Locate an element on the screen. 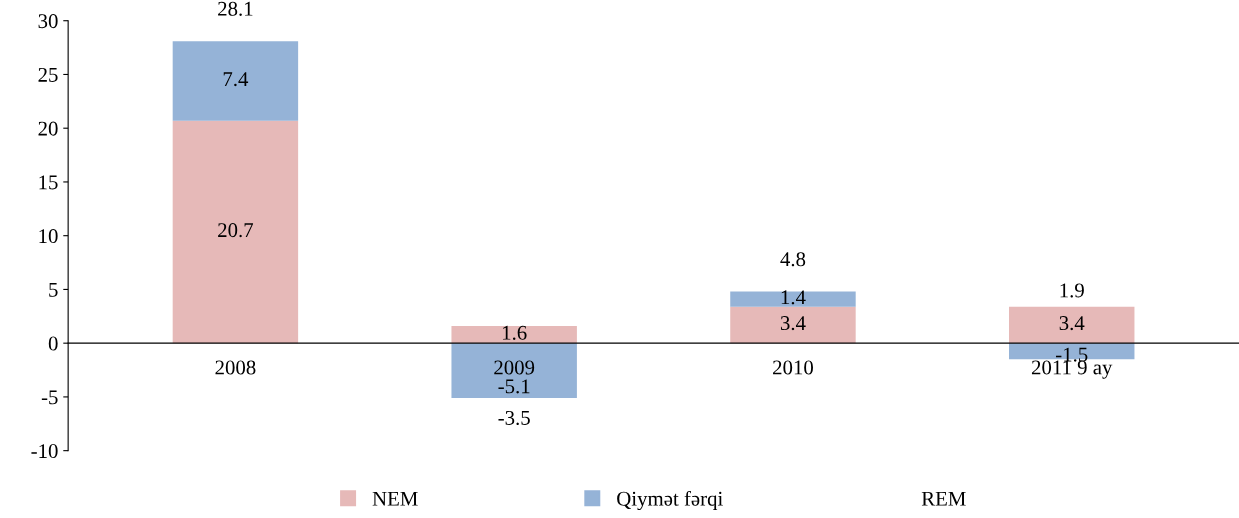  data-label: -1.5 is located at coordinates (1072, 354).